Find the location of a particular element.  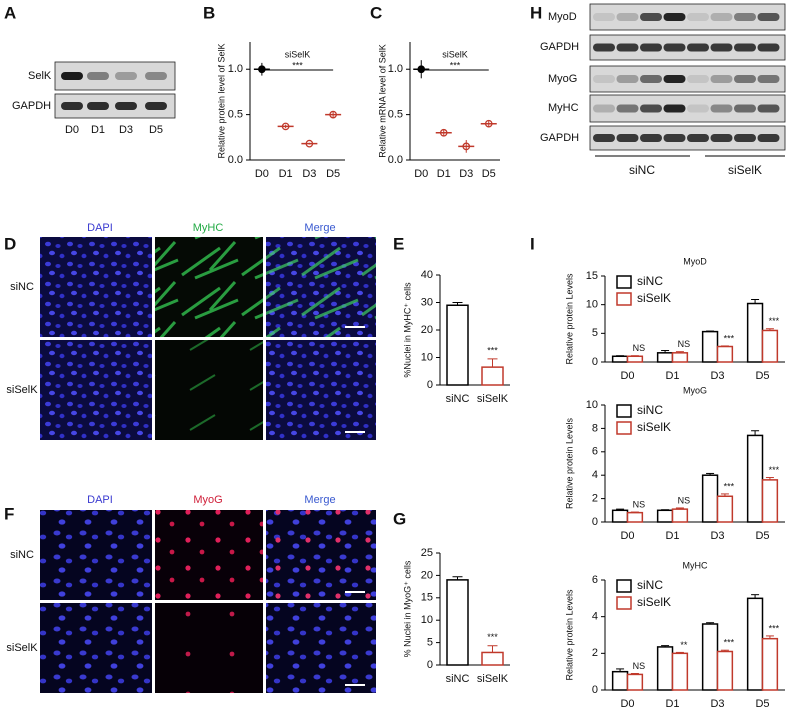

y-tick-label: 4 is located at coordinates (595, 617).